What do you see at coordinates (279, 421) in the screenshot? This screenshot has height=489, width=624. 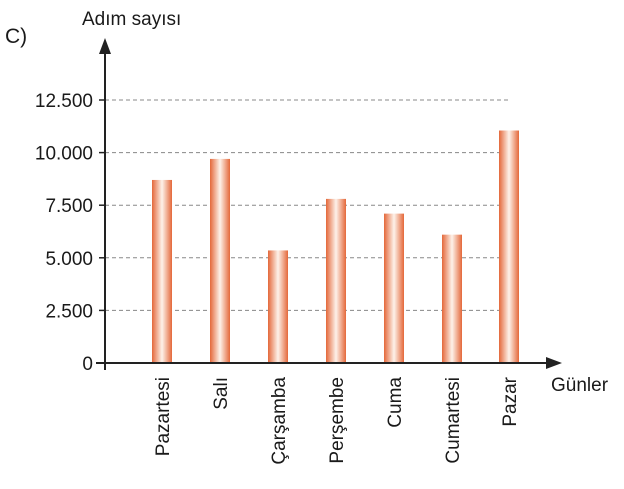 I see `x-tick-label: Çarşamba` at bounding box center [279, 421].